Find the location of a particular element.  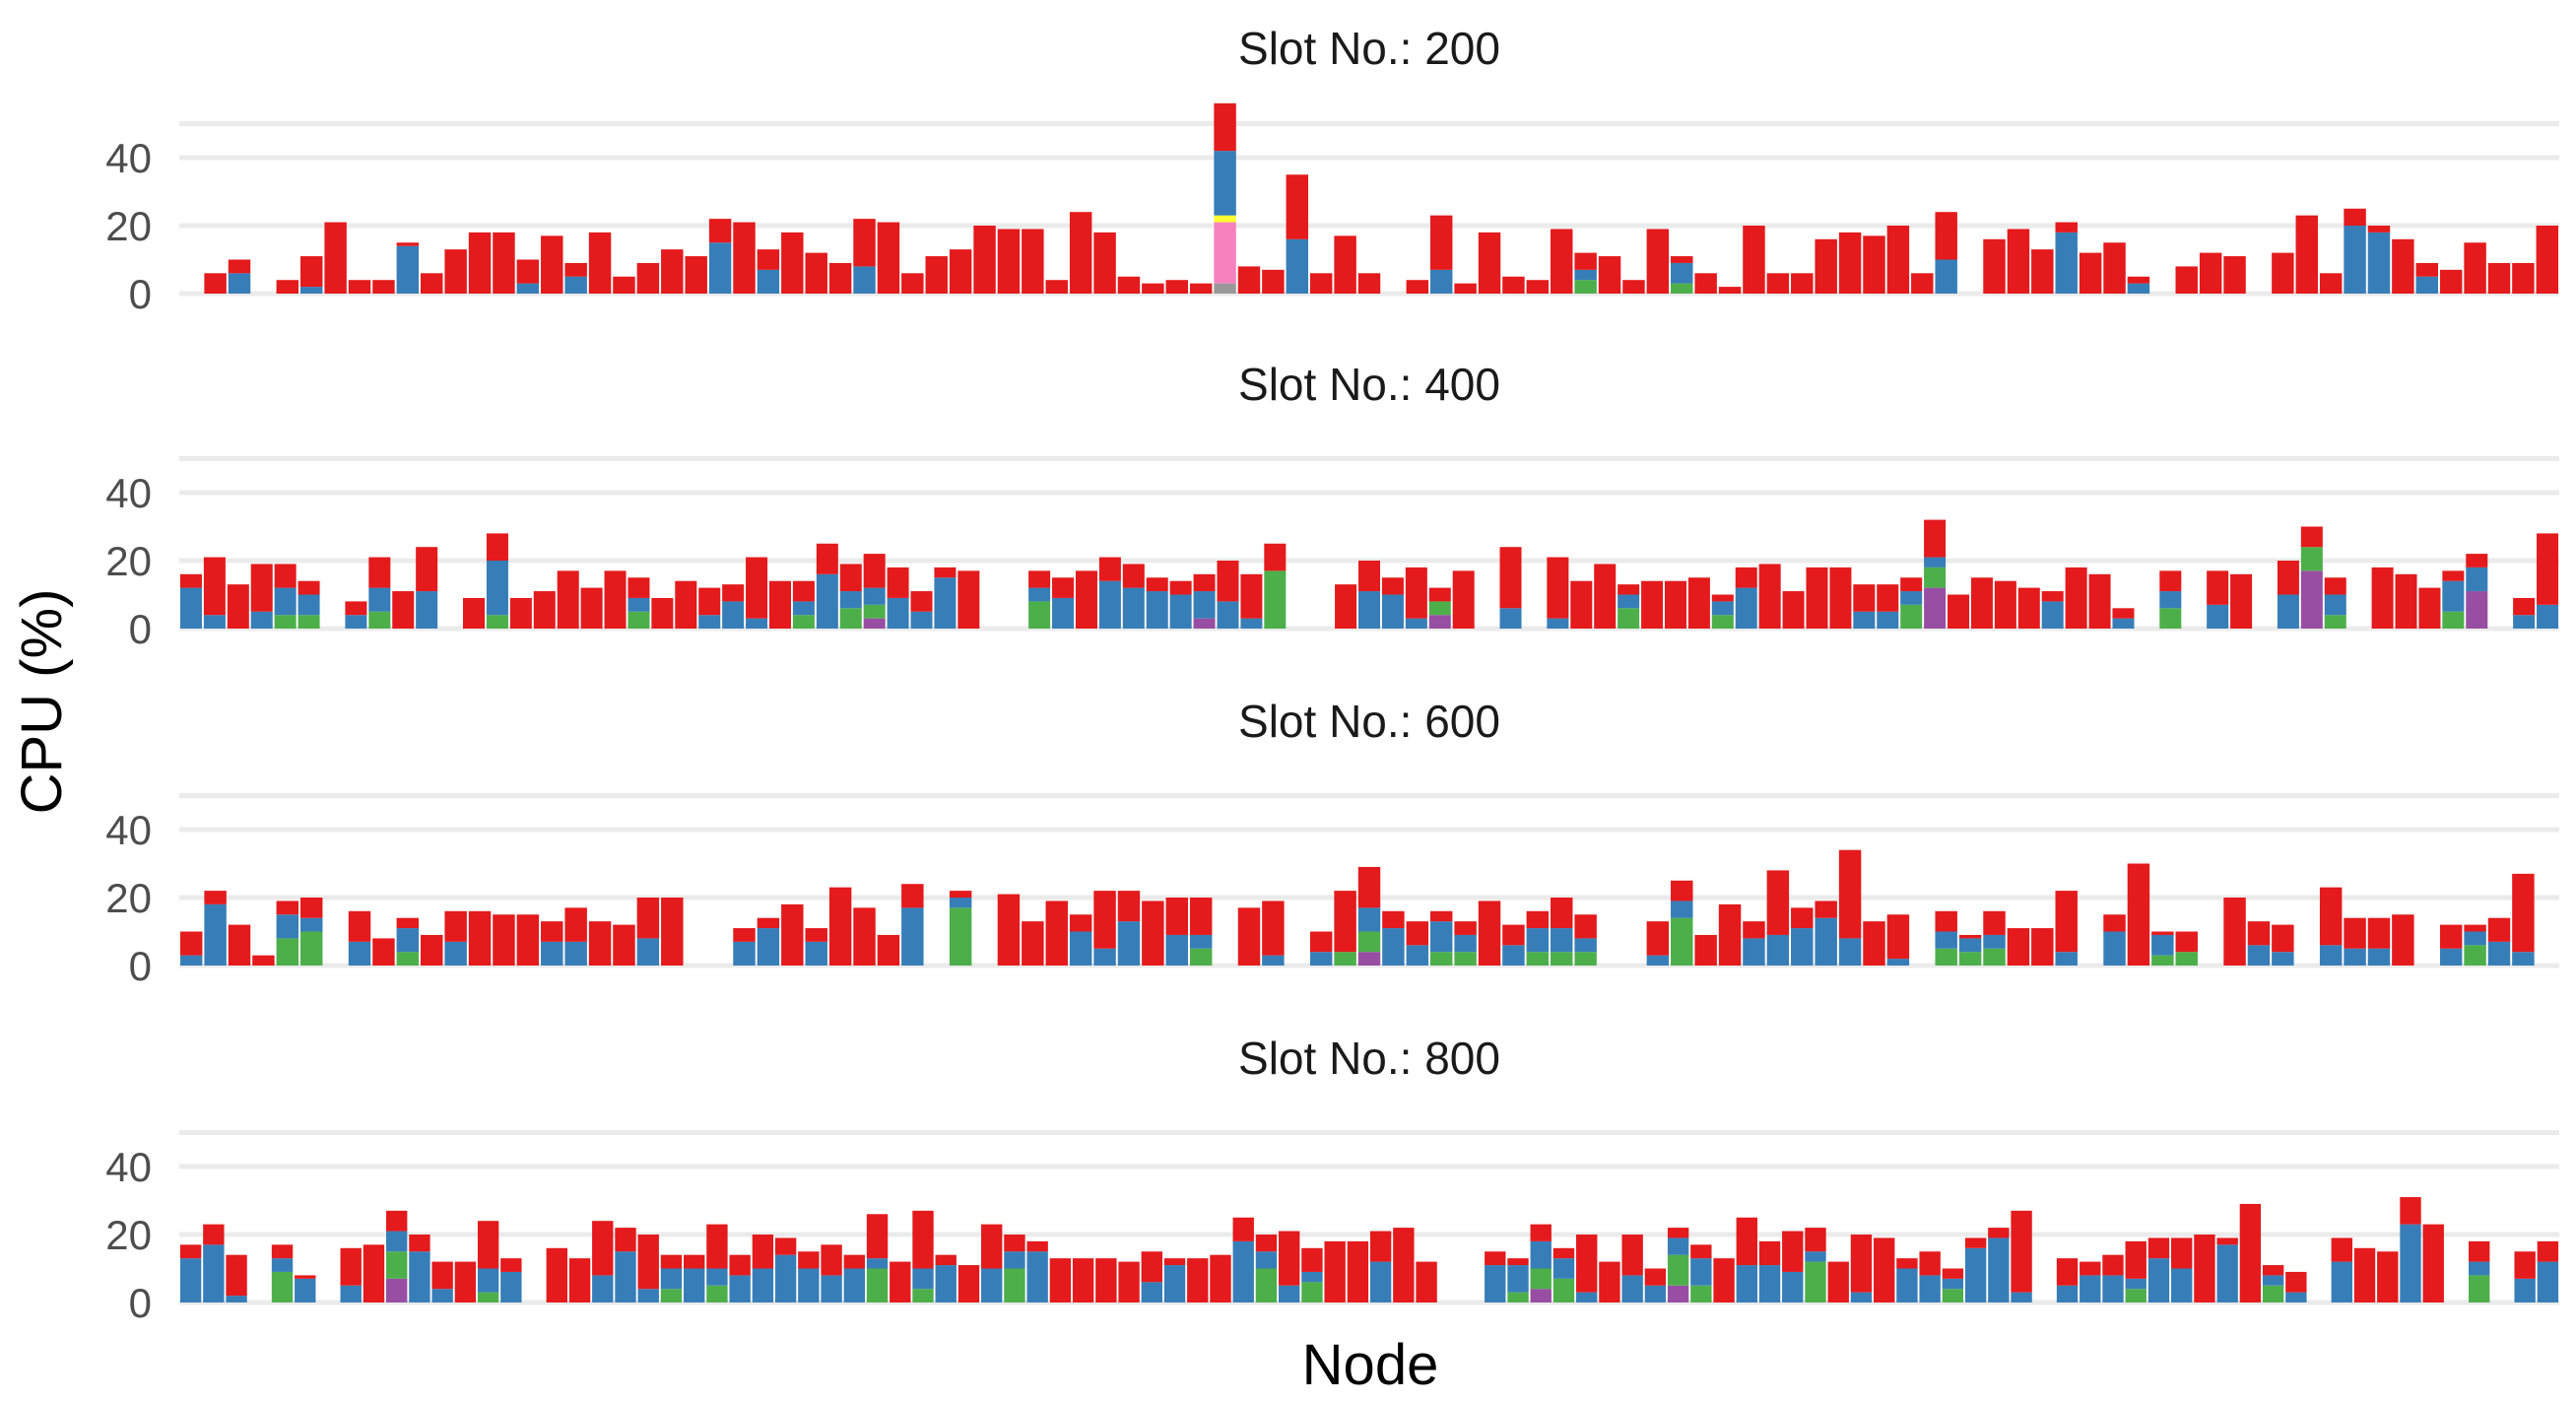

bar-segment-pink is located at coordinates (1225, 253).